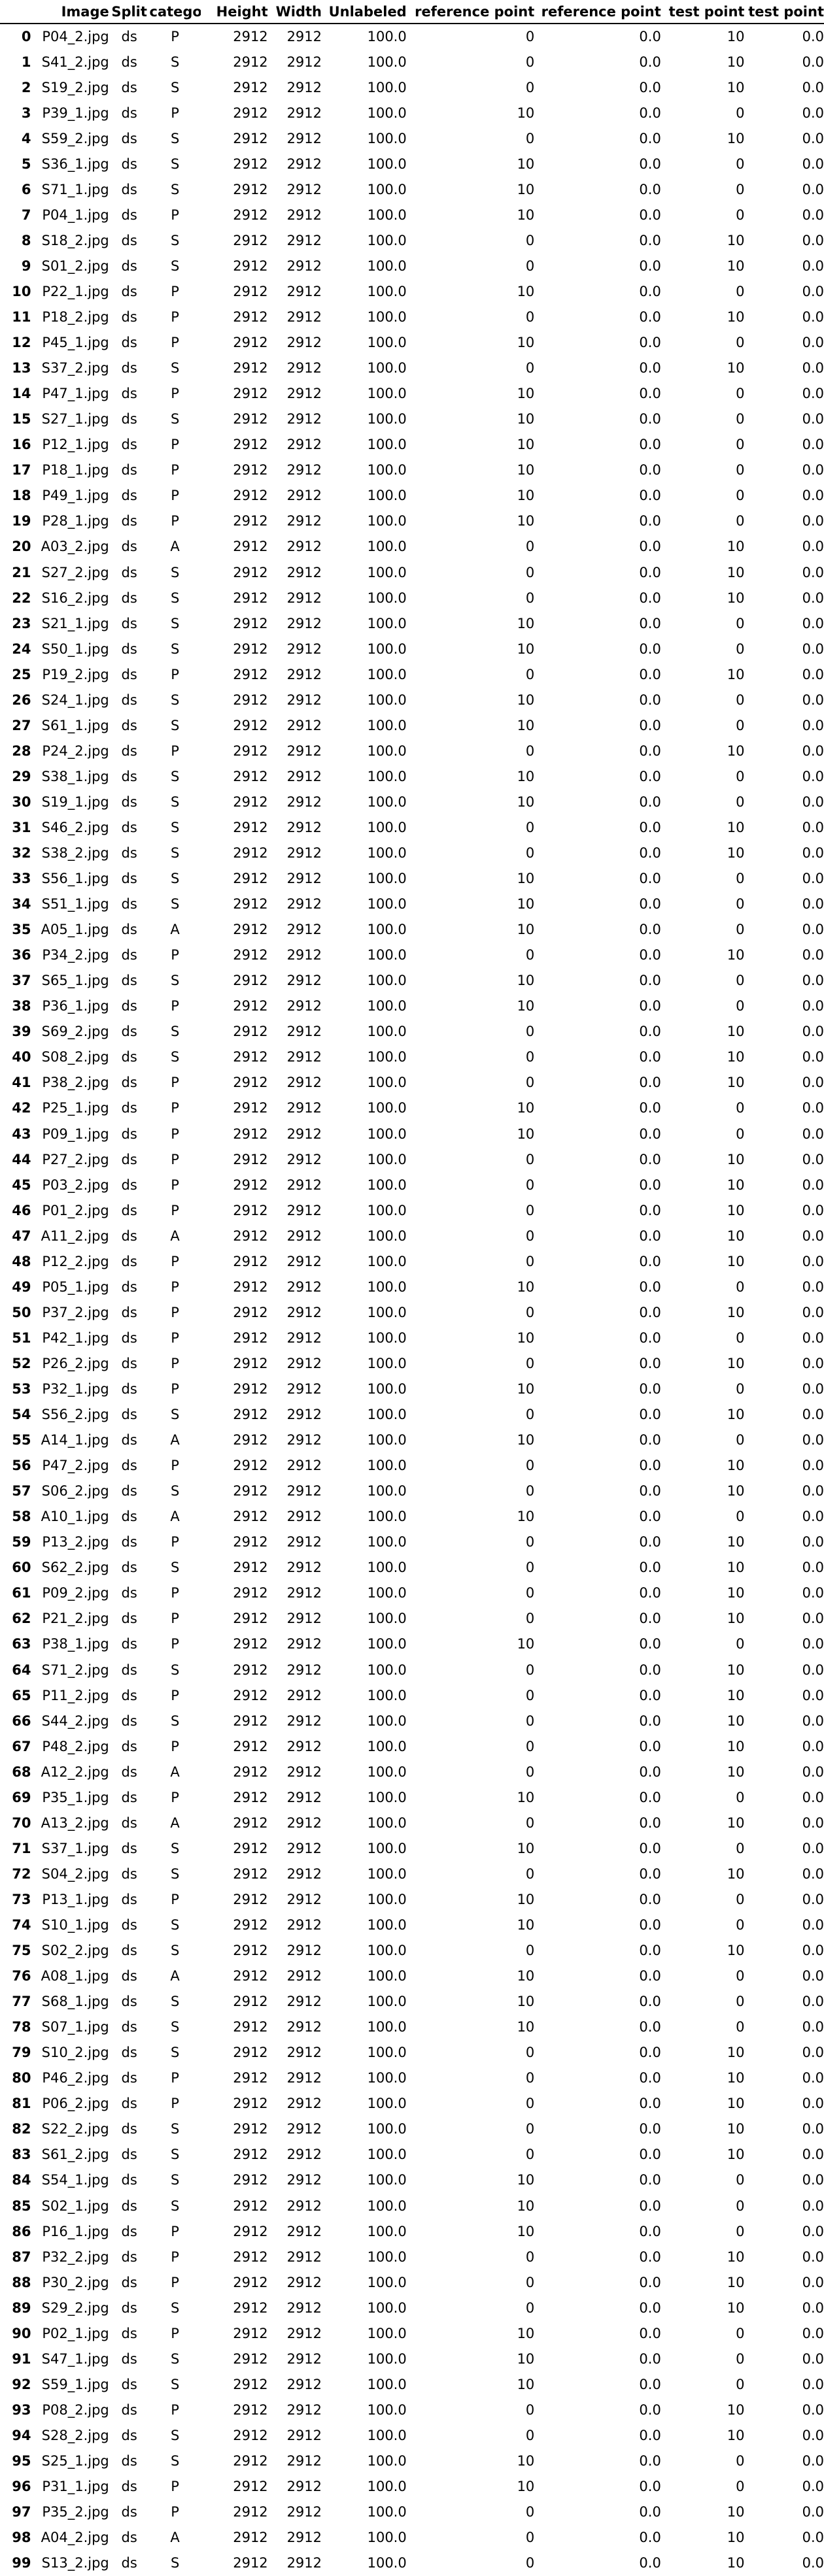 The image size is (824, 2576). Describe the element at coordinates (26, 164) in the screenshot. I see `row-index: 5` at that location.